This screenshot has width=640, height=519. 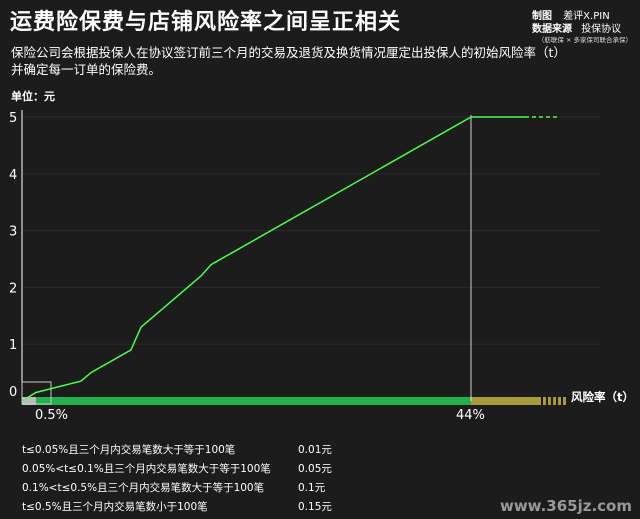 What do you see at coordinates (253, 401) in the screenshot?
I see `axis-bar-main-segment` at bounding box center [253, 401].